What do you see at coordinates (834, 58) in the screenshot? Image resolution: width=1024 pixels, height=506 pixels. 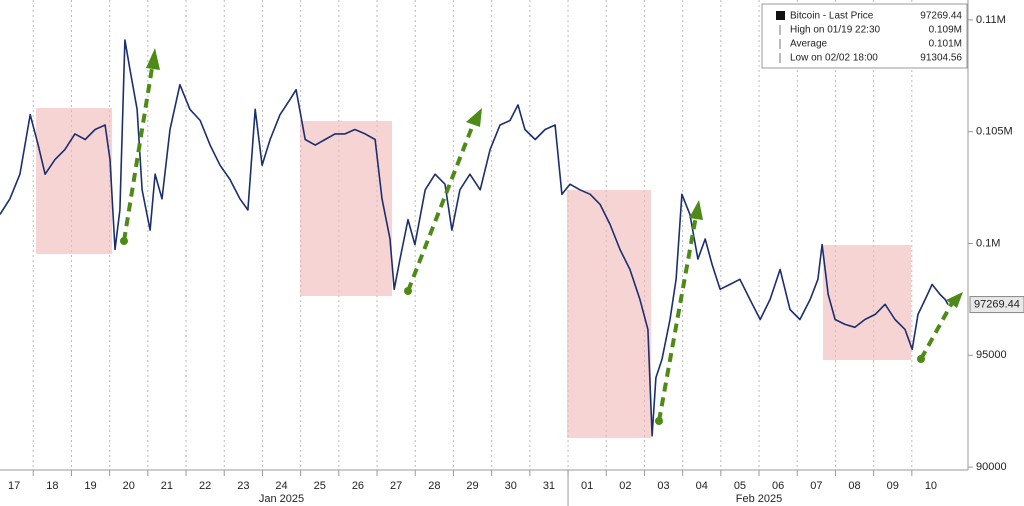 I see `legend-label: Low on 02/02 18:00` at bounding box center [834, 58].